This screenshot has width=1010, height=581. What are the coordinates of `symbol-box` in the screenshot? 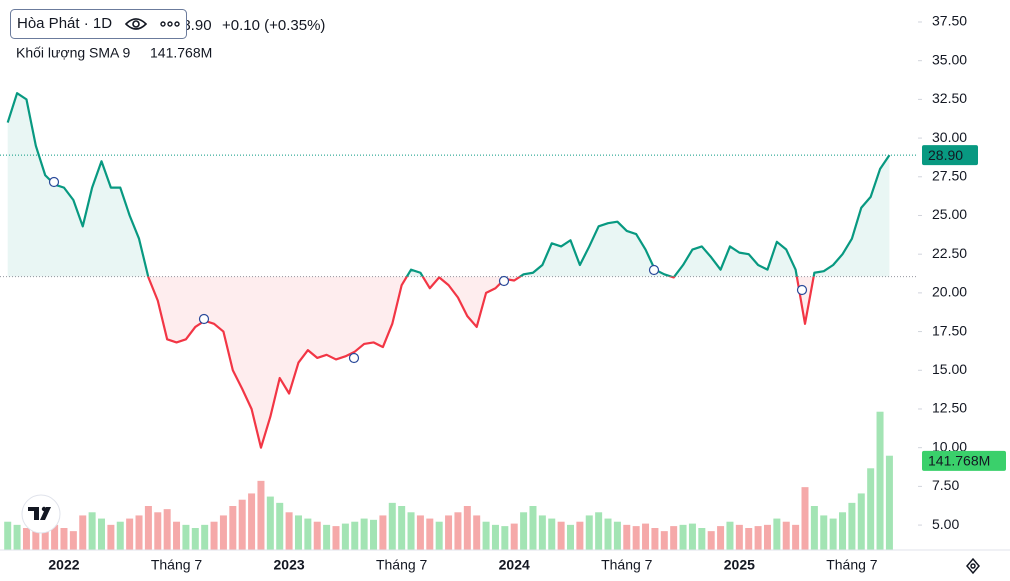 It's located at (98, 24).